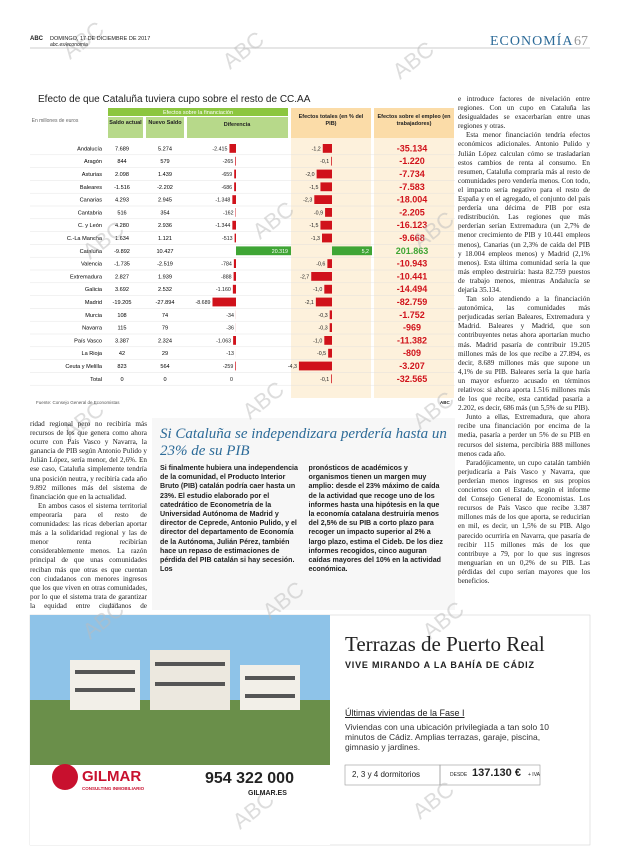 This screenshot has width=620, height=846. What do you see at coordinates (412, 276) in the screenshot?
I see `employment: -10.441` at bounding box center [412, 276].